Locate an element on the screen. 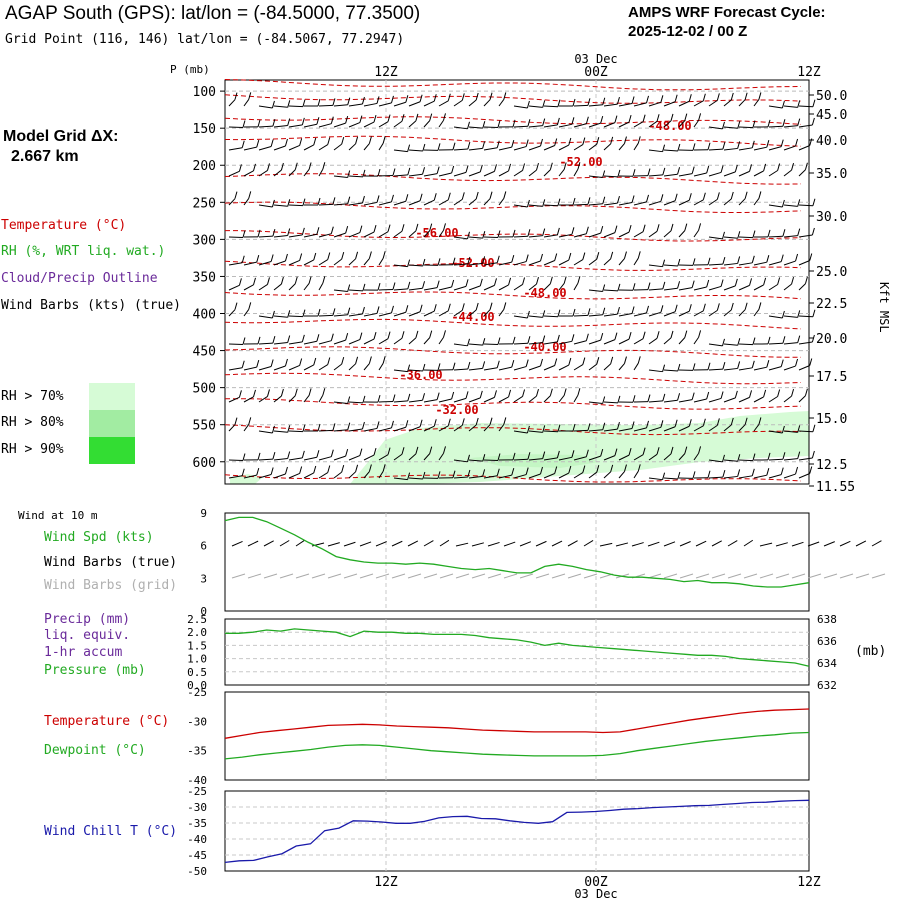  legend-wind-barbs: Wind Barbs (kts) (true) is located at coordinates (91, 305).